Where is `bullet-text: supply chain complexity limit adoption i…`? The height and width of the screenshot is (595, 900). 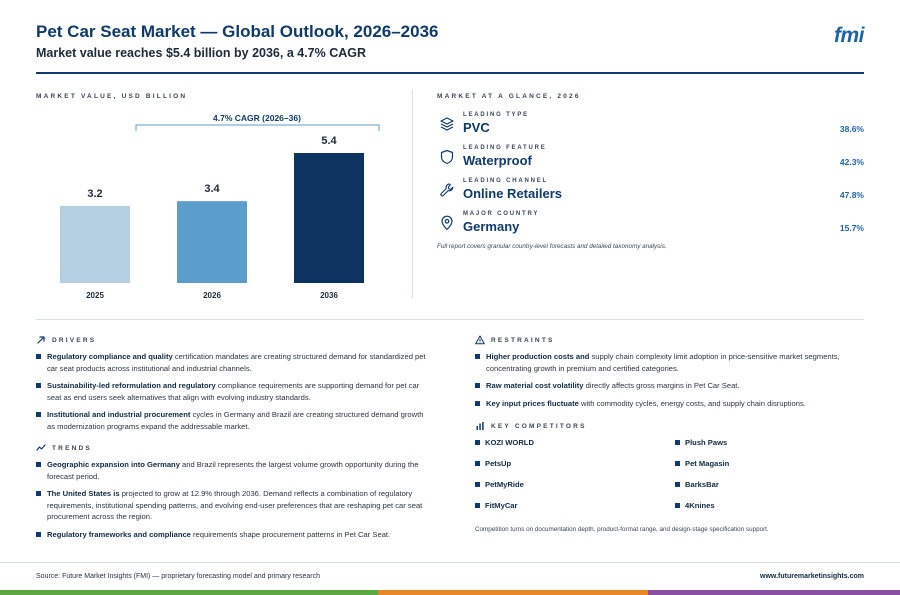
bullet-text: supply chain complexity limit adoption i… is located at coordinates (663, 362).